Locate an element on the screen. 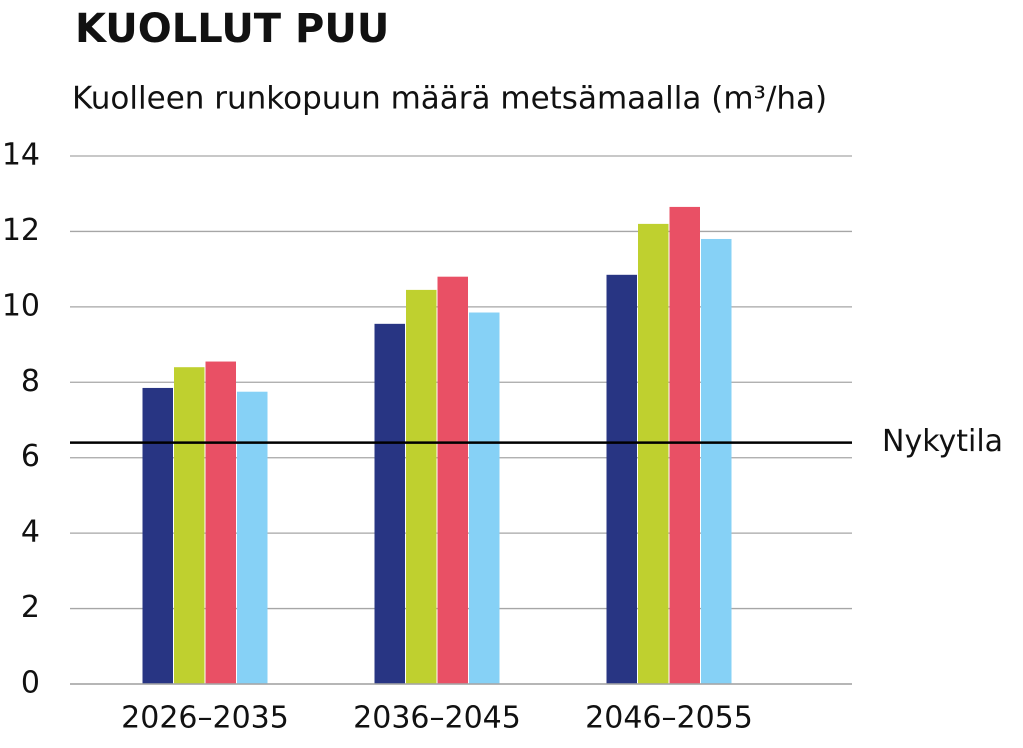  y-tick-label: 6 is located at coordinates (30, 456).